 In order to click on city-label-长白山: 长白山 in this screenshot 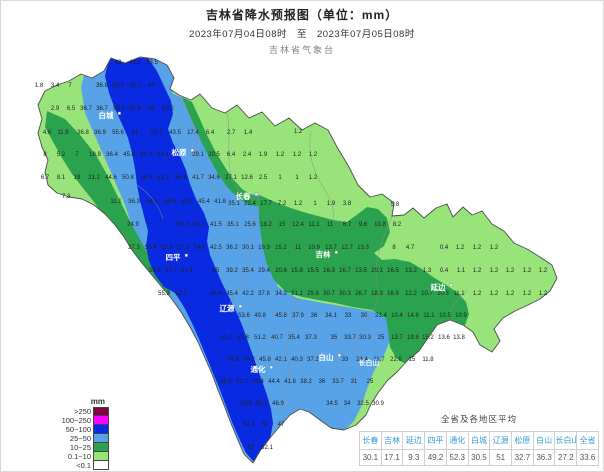, I will do `click(369, 362)`.